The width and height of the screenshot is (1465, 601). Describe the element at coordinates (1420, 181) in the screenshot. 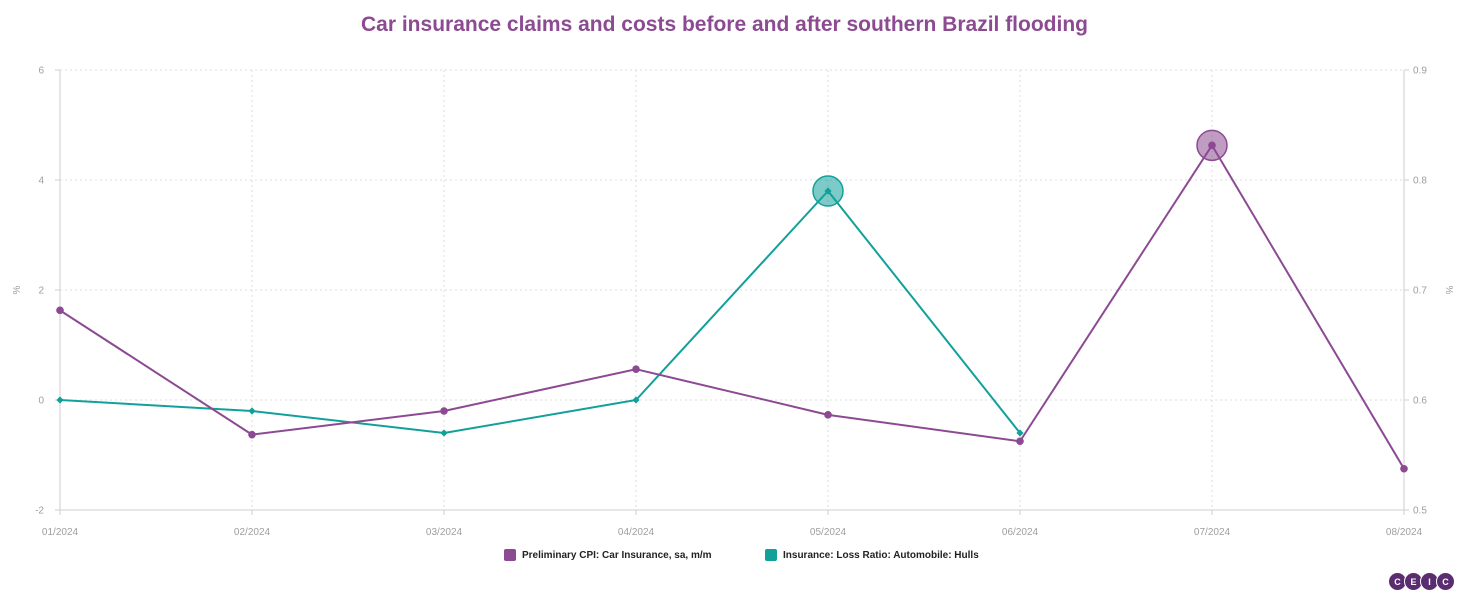

I see `y-right-tick-label: 0.8` at that location.